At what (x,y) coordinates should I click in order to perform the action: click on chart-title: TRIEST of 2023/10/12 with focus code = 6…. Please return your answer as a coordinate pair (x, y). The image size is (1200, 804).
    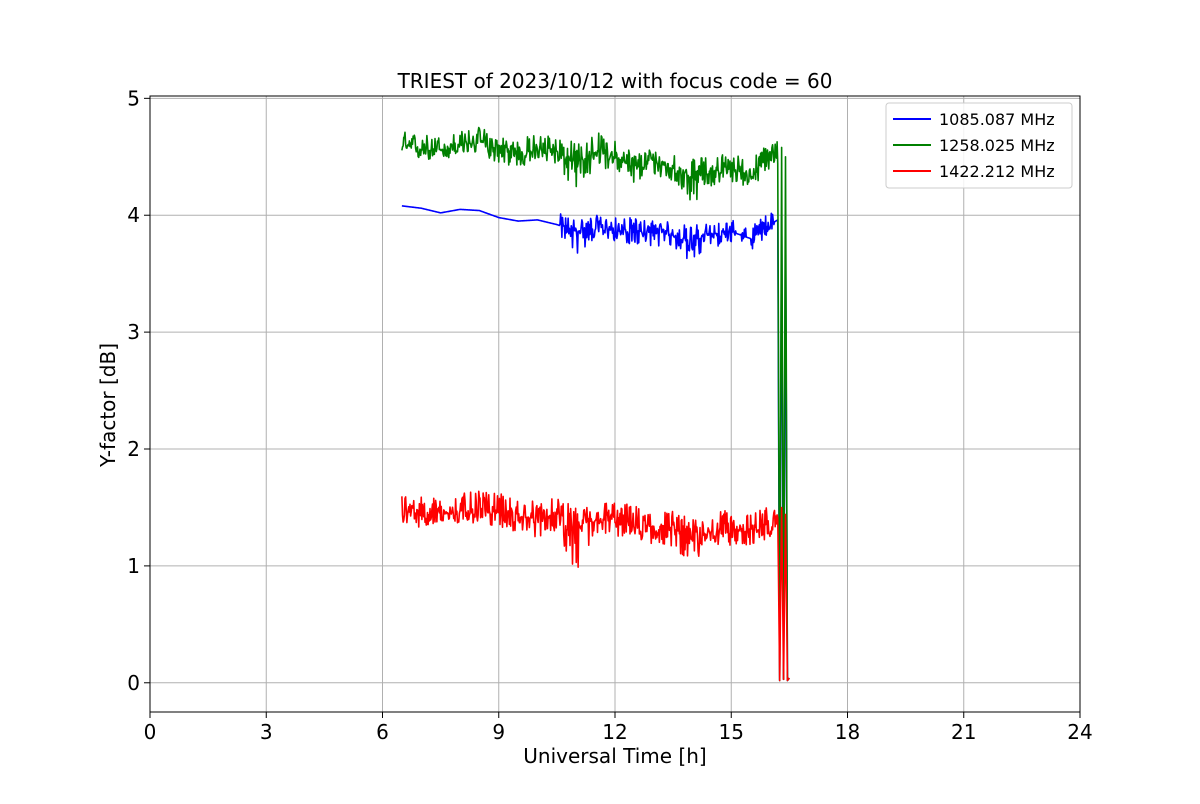
    Looking at the image, I should click on (615, 81).